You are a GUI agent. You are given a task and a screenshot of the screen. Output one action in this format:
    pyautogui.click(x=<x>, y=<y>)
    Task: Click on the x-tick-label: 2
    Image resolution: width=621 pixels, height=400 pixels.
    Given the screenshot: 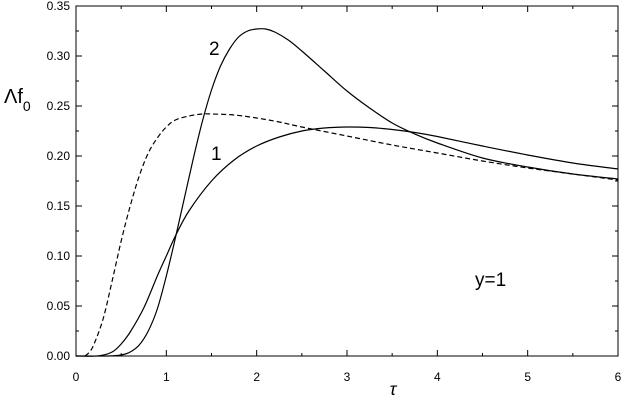 What is the action you would take?
    pyautogui.click(x=256, y=377)
    